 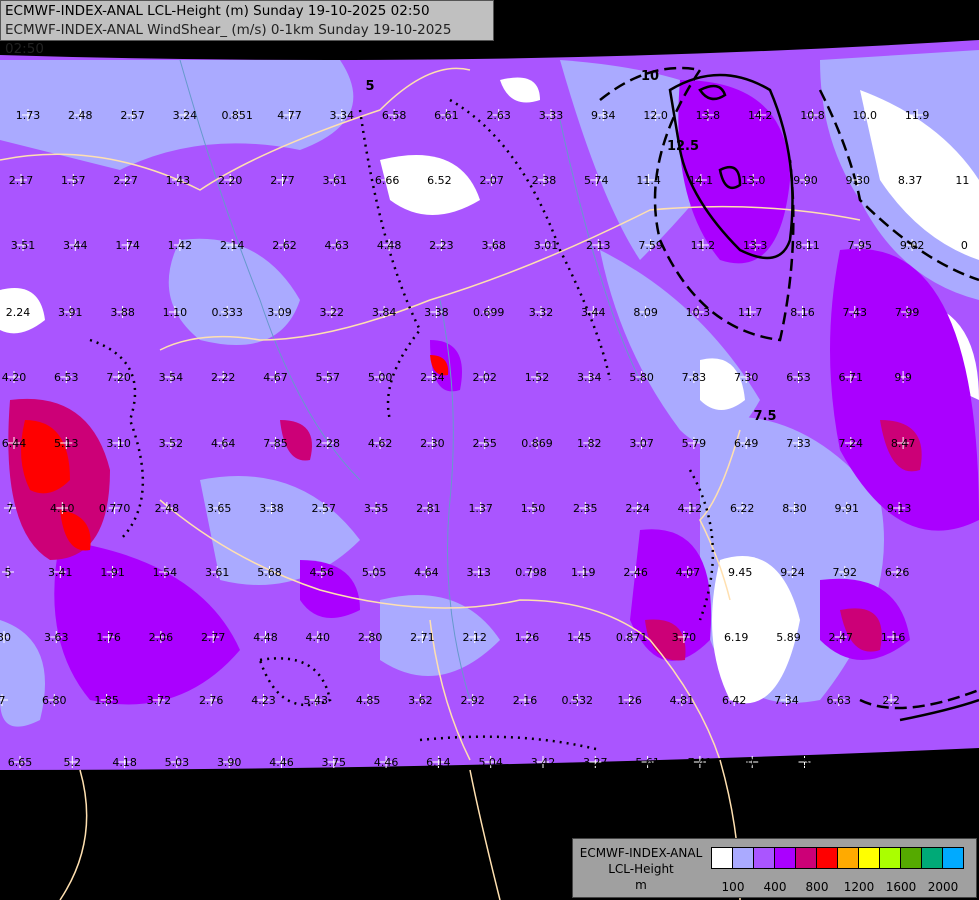 I want to click on station-value: 7.85, so click(x=275, y=443).